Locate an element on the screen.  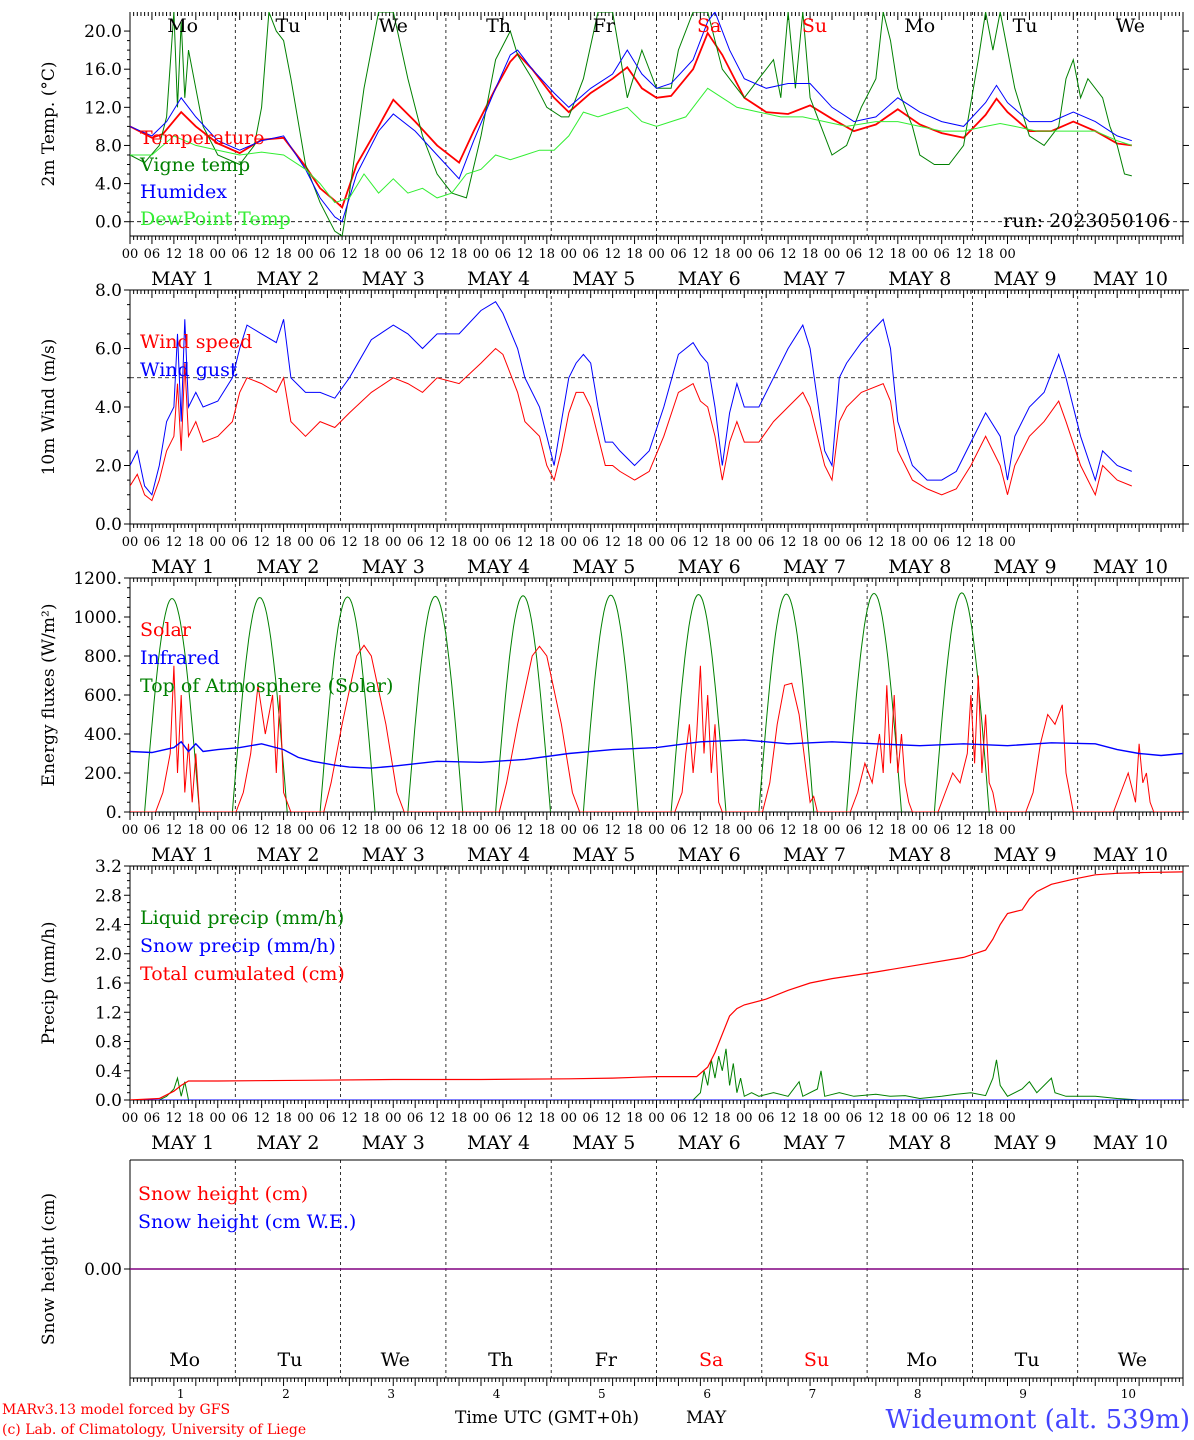
day-abbr-label: Th is located at coordinates (498, 26).